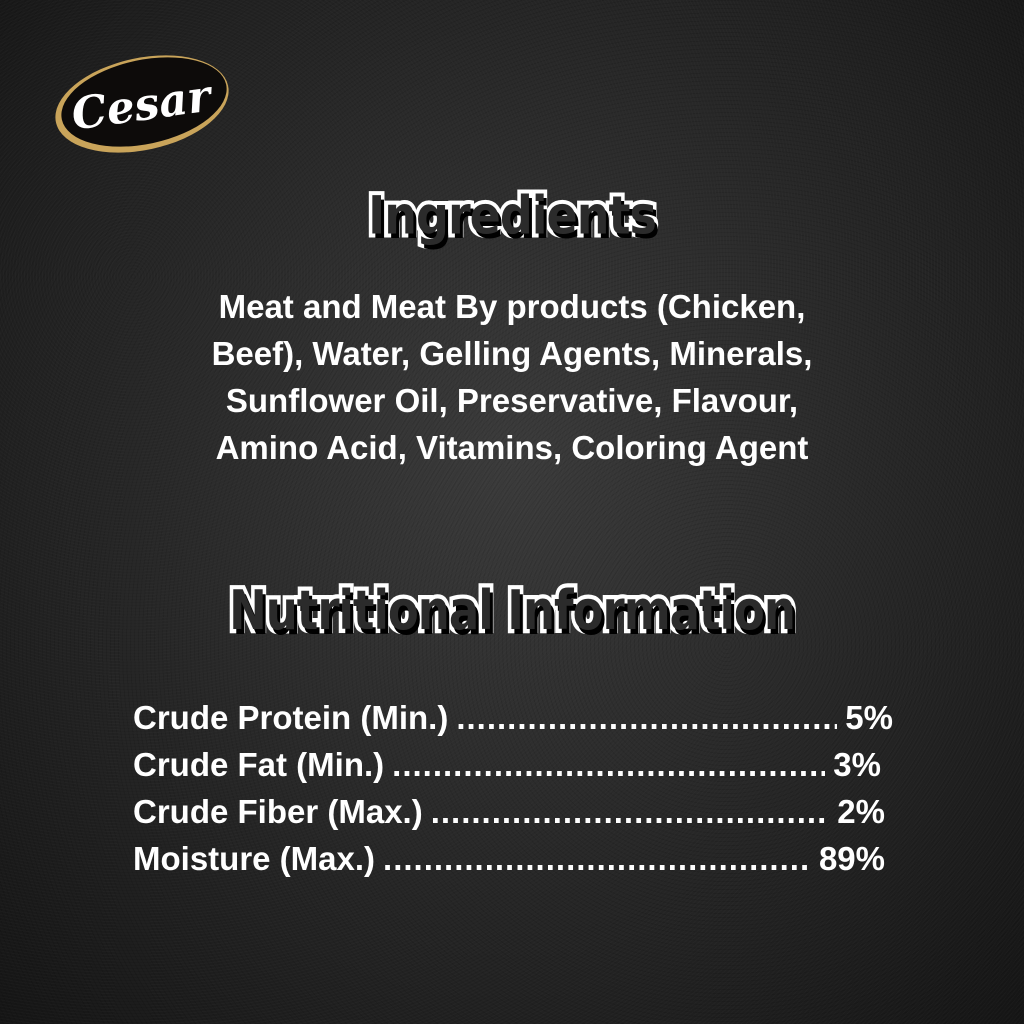 The height and width of the screenshot is (1024, 1024). I want to click on ingredients-line: Sunflower Oil, Preservative, Flavour,, so click(512, 400).